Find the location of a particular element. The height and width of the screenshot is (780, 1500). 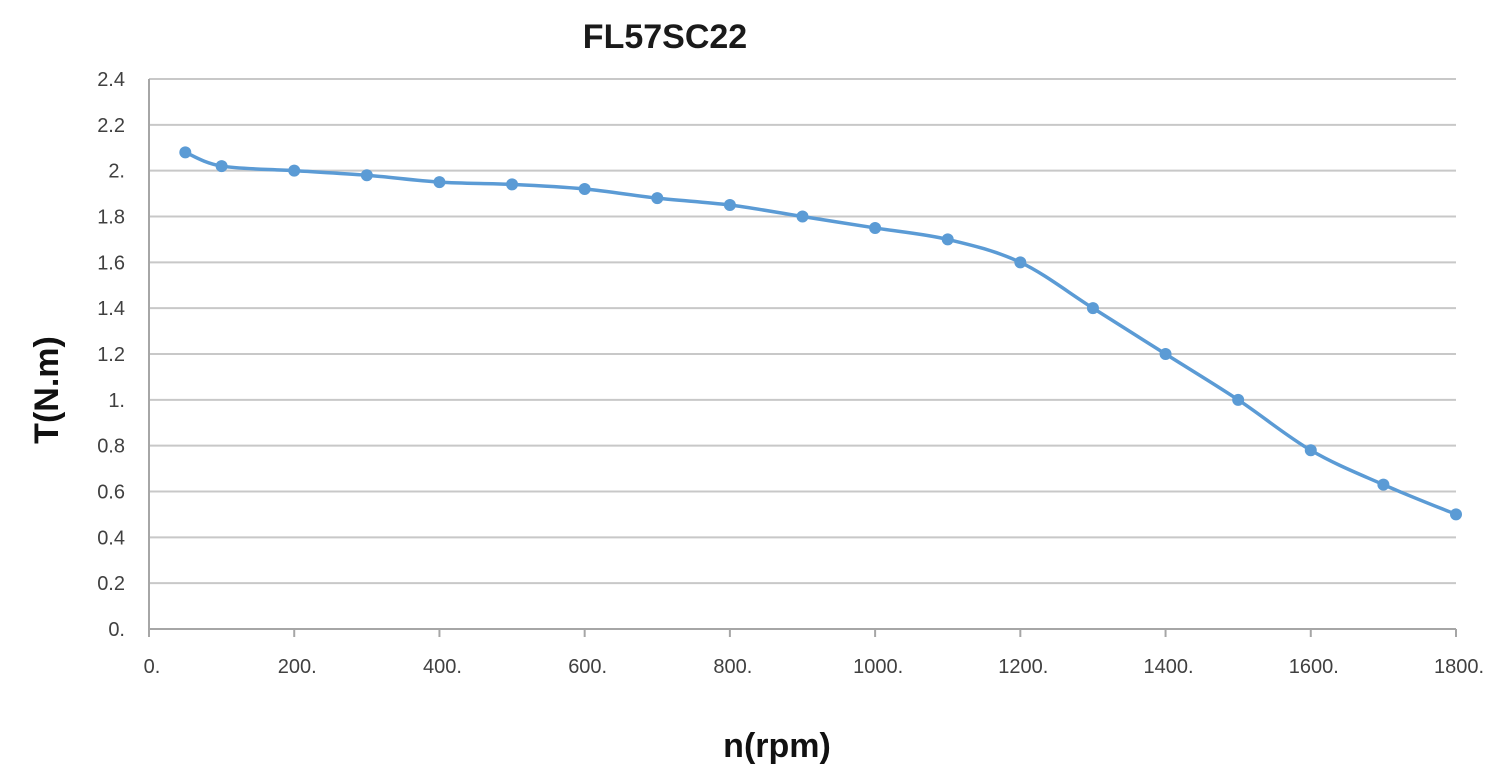

y-tick-label: 1.4 is located at coordinates (111, 309).